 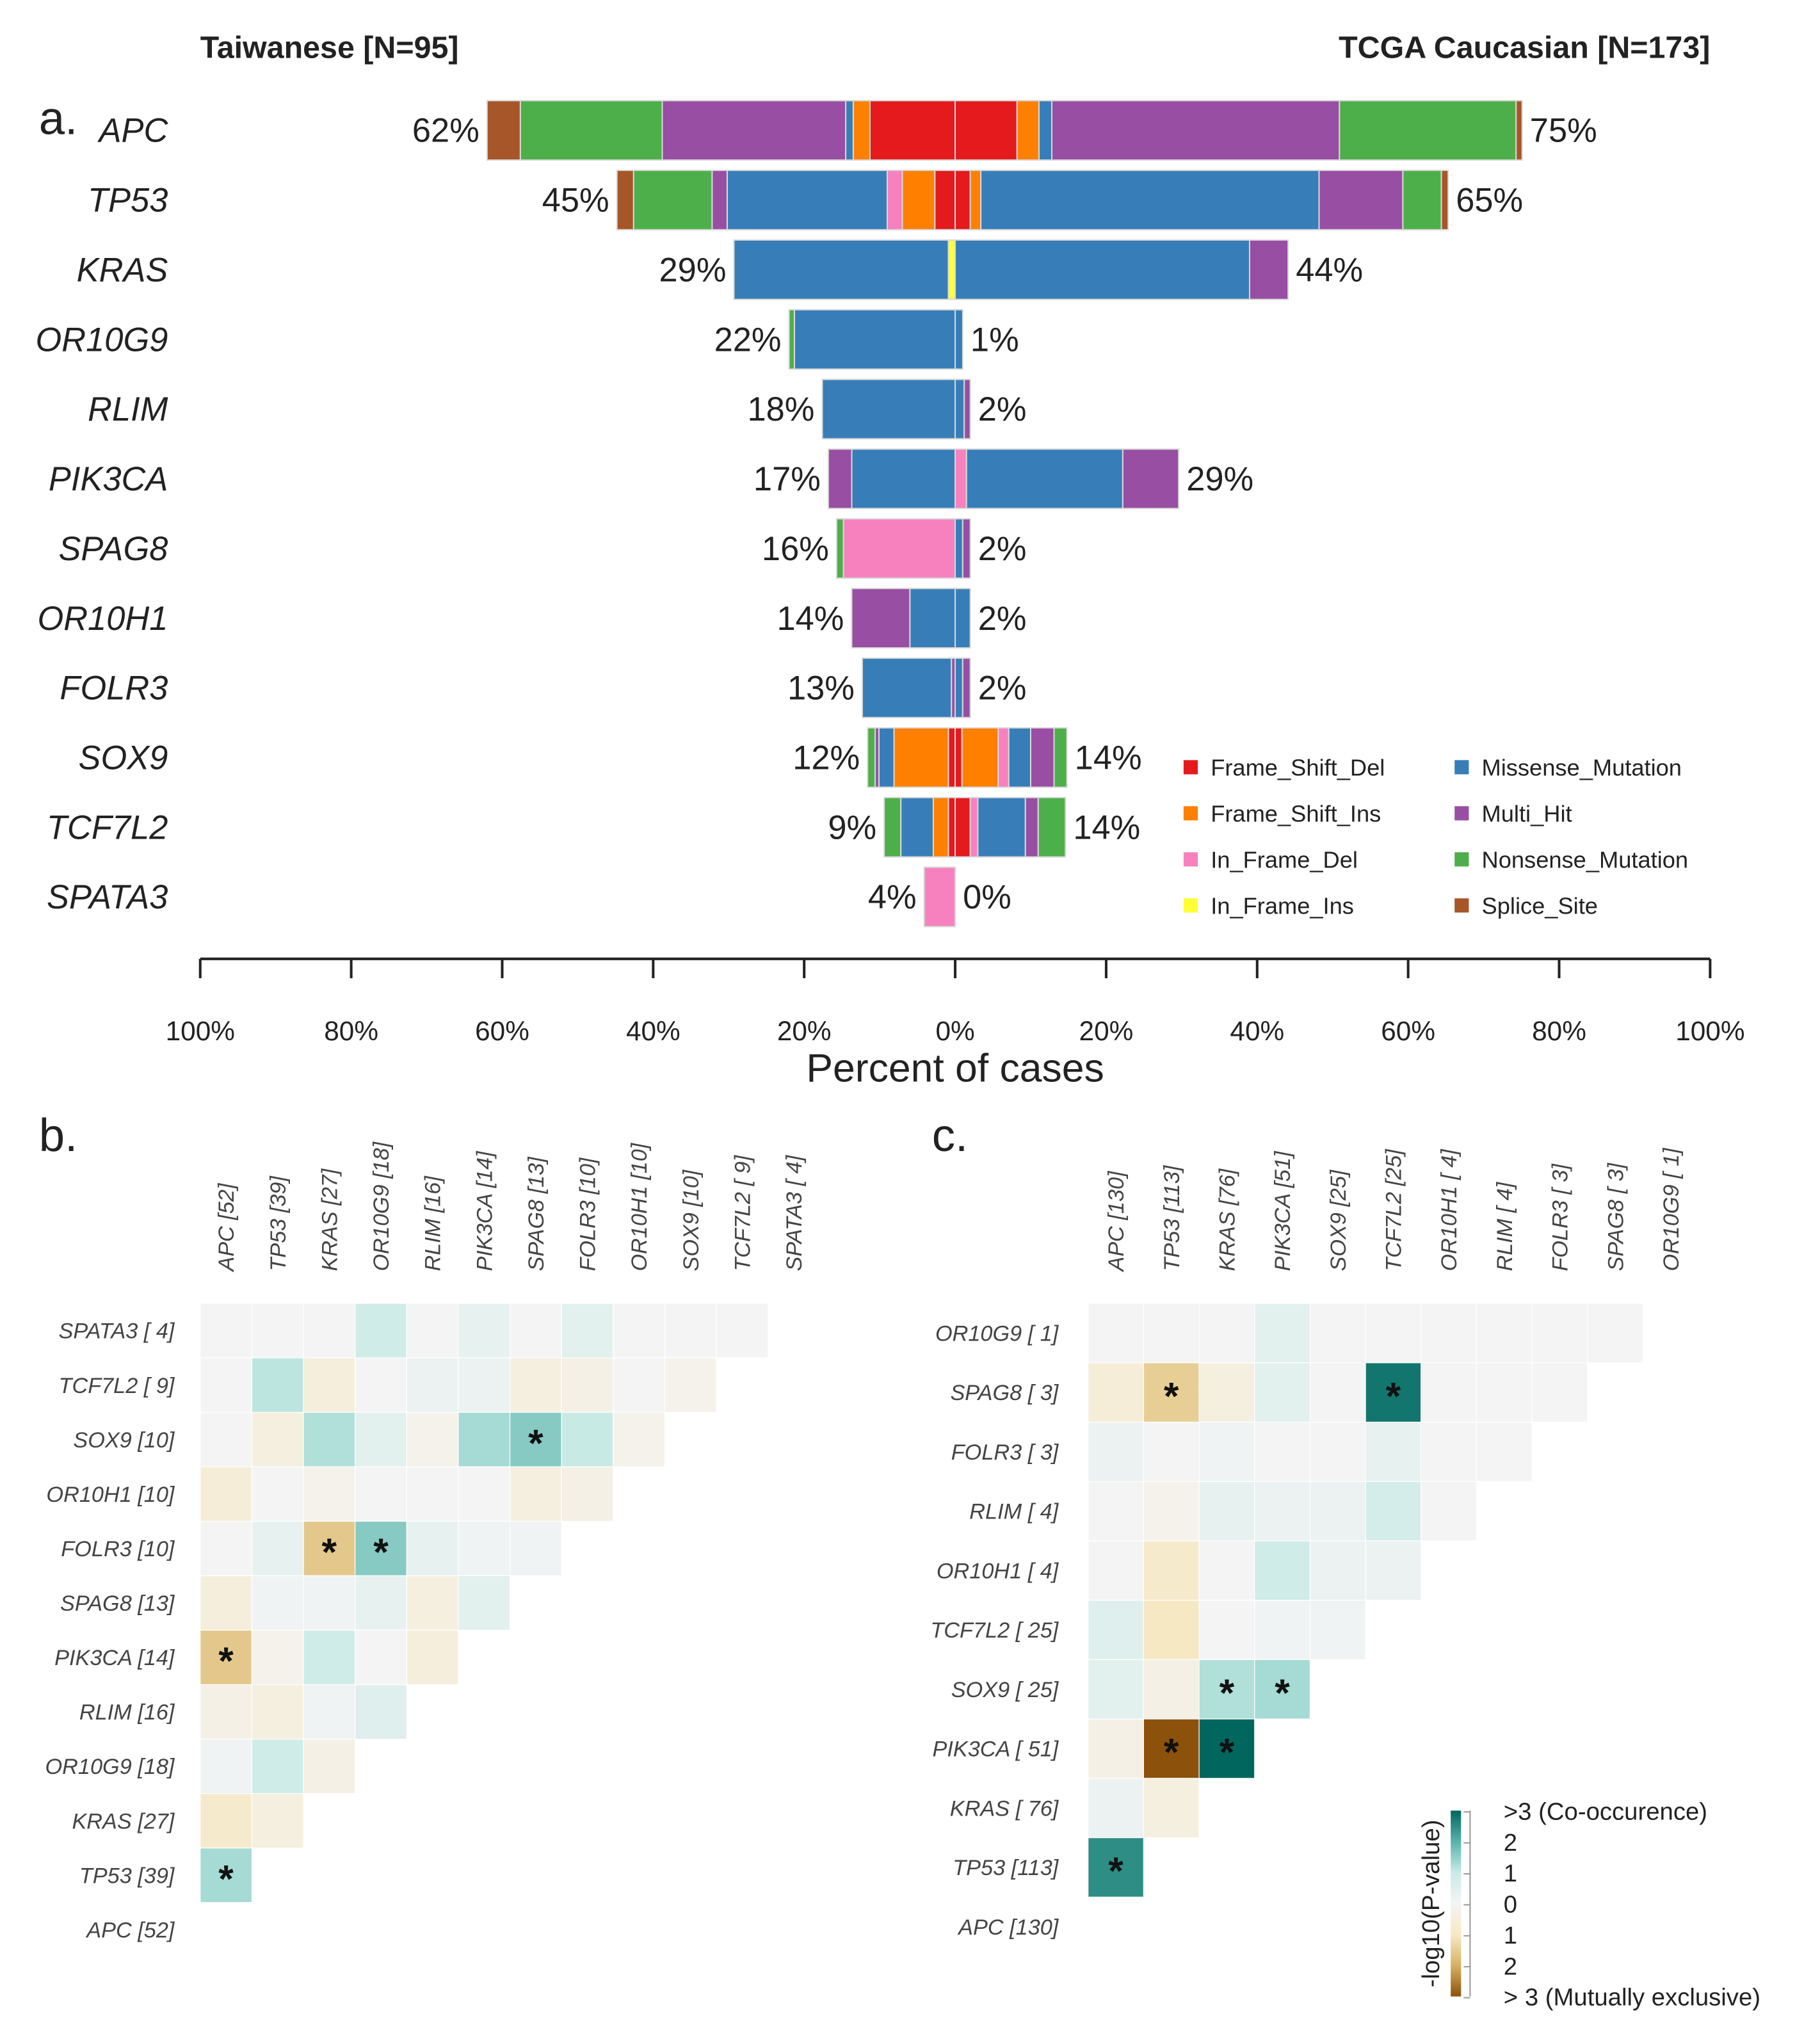 What do you see at coordinates (124, 1440) in the screenshot?
I see `row-label: SOX9 [10]` at bounding box center [124, 1440].